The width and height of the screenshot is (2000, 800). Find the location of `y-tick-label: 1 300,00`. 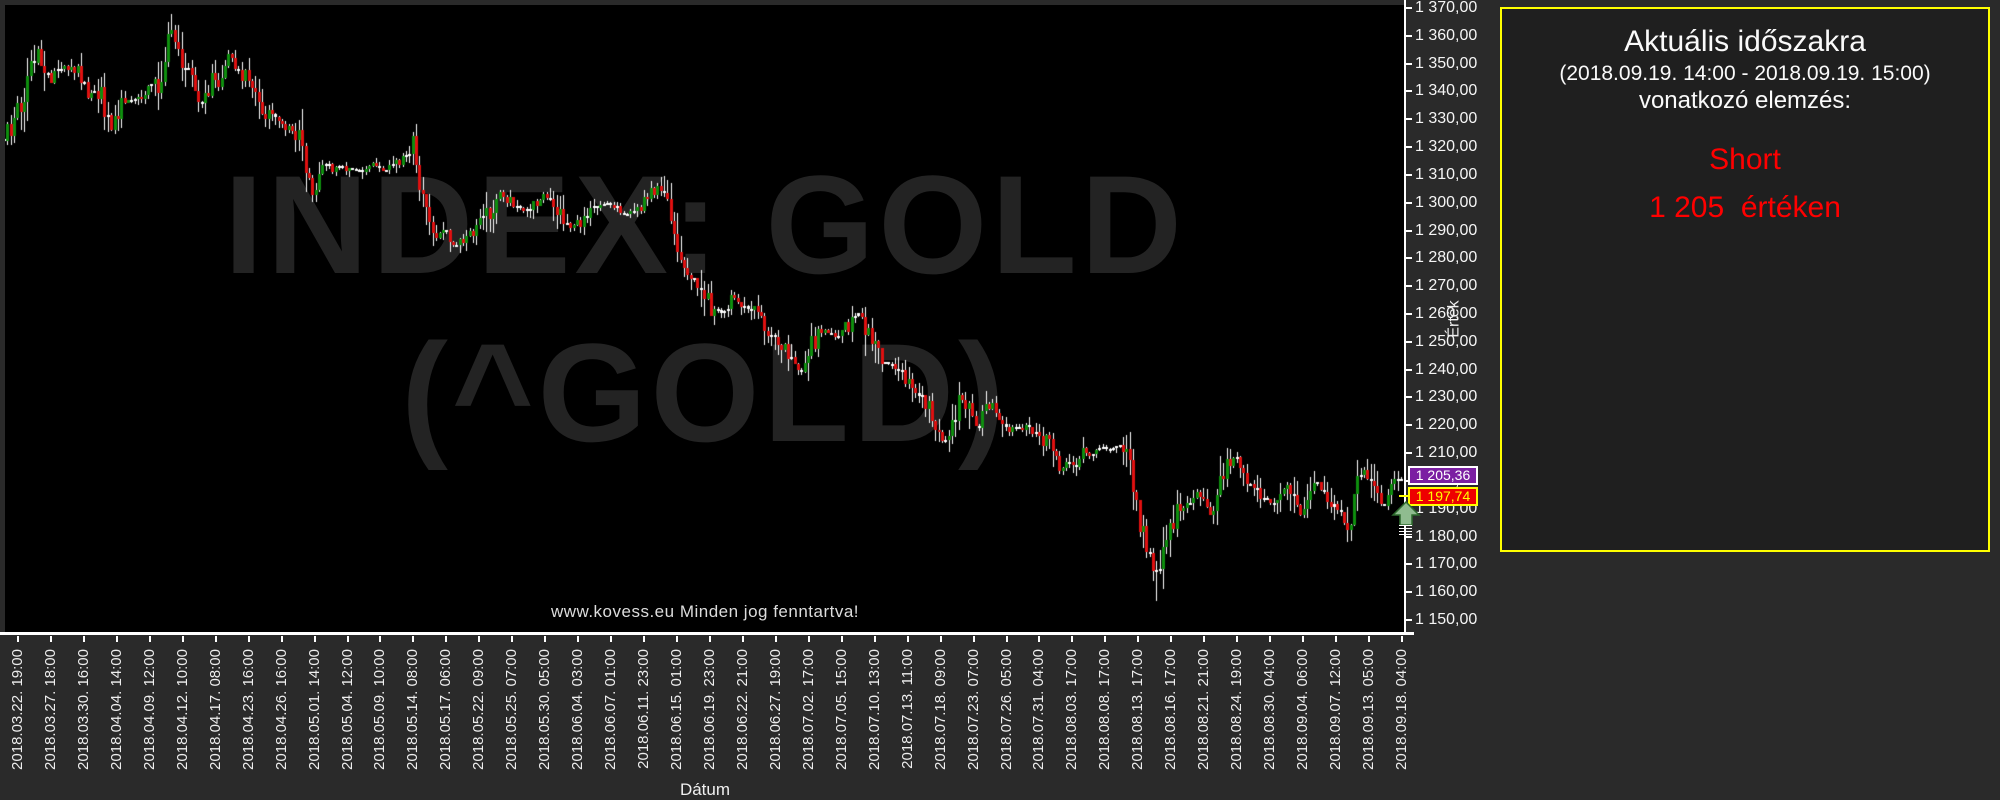

y-tick-label: 1 300,00 is located at coordinates (1446, 202).